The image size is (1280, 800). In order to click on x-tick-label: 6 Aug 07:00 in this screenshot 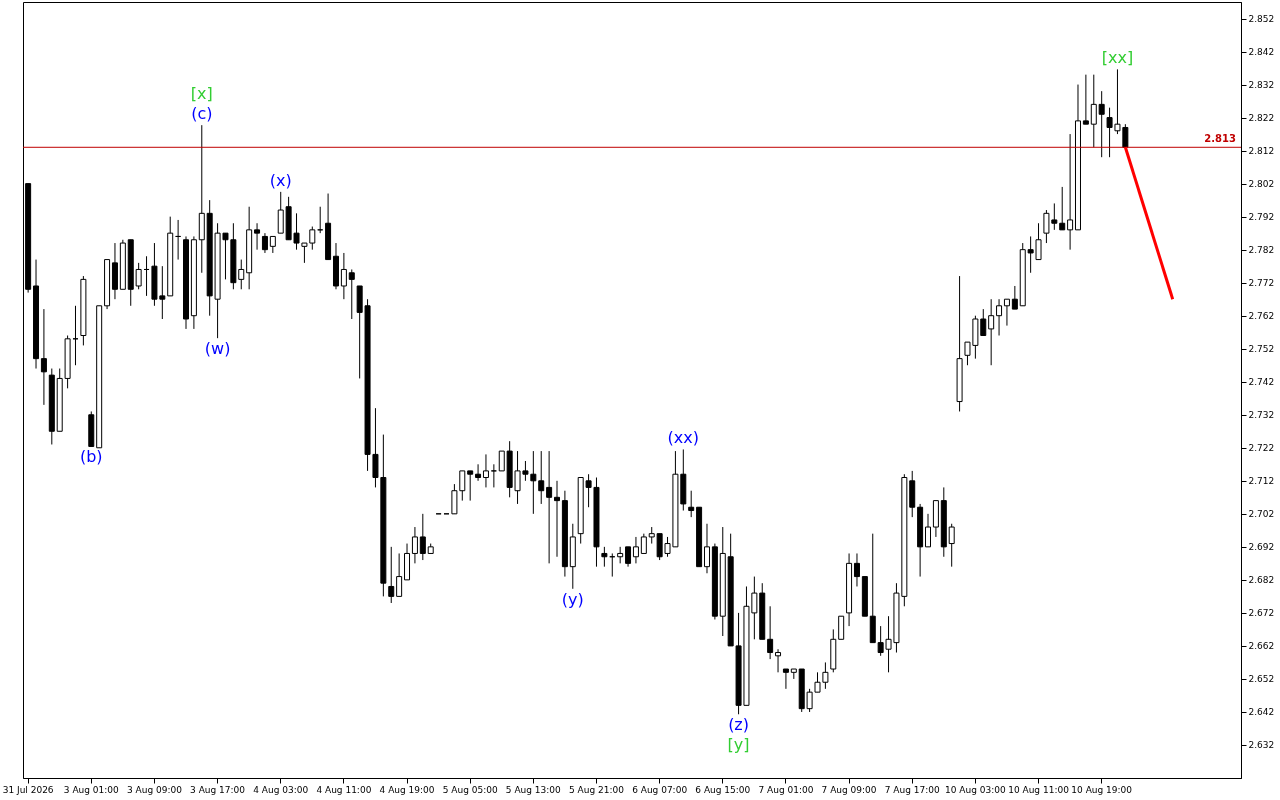, I will do `click(660, 789)`.